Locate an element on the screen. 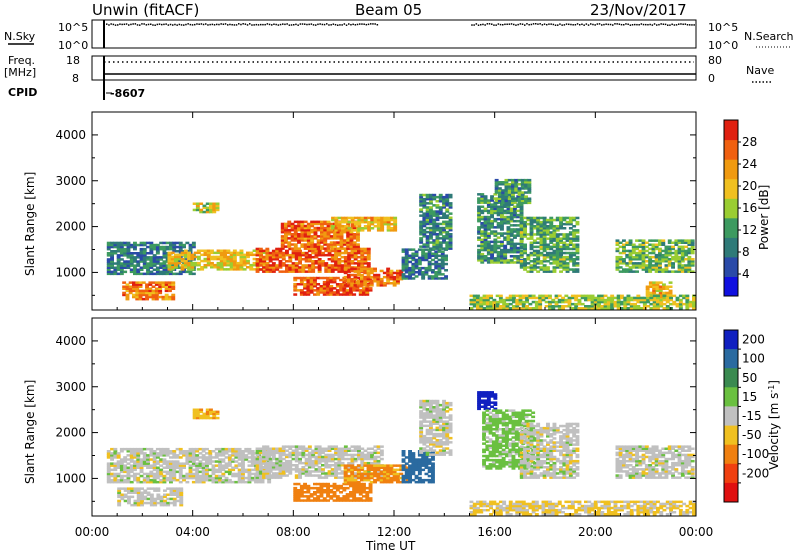 The width and height of the screenshot is (800, 554). colorbar-swatch is located at coordinates (731, 188).